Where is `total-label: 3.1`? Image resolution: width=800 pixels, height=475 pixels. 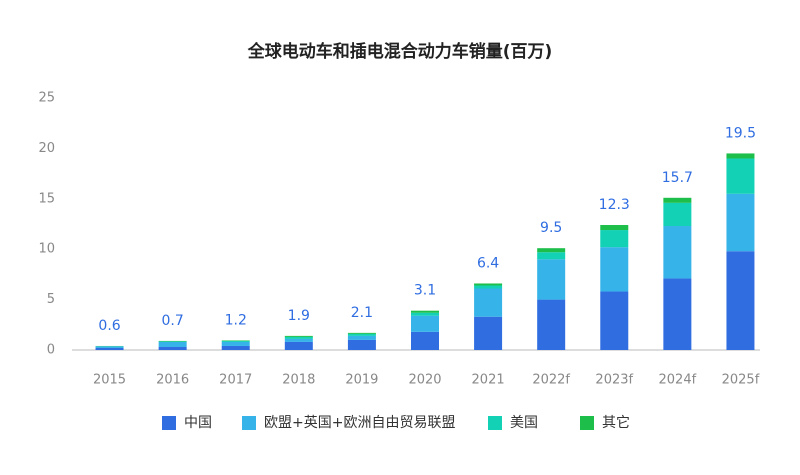 total-label: 3.1 is located at coordinates (425, 291).